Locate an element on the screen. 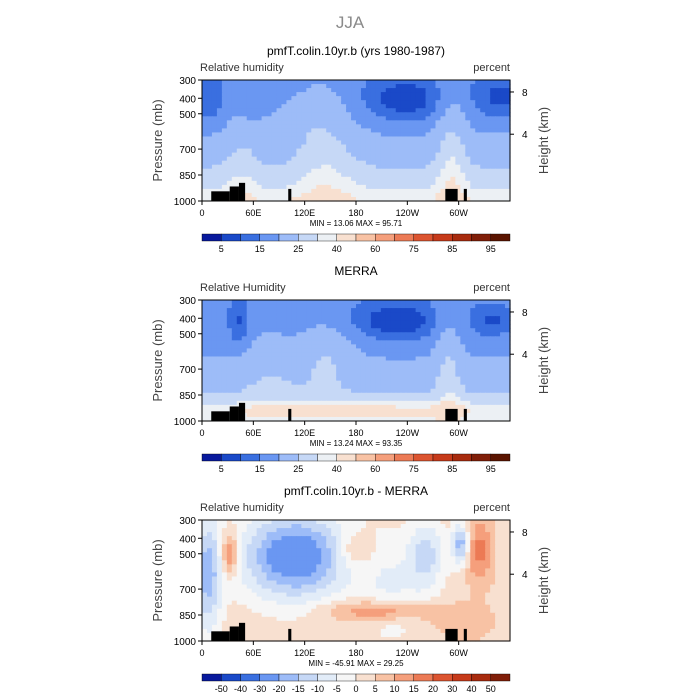 Image resolution: width=700 pixels, height=700 pixels. colorbar-swatch is located at coordinates (500, 237).